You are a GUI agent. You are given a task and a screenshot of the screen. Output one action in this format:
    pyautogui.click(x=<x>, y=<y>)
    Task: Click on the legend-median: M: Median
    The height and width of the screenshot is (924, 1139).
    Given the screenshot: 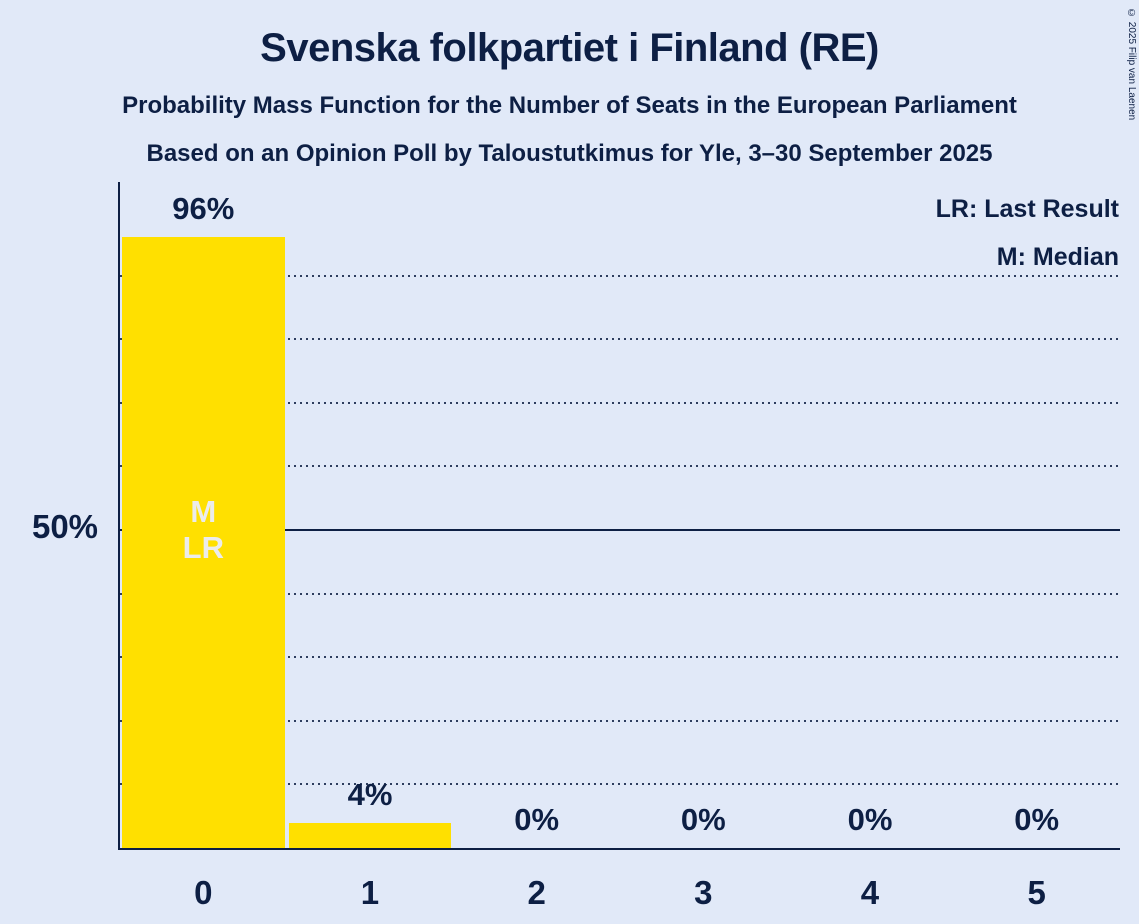 What is the action you would take?
    pyautogui.click(x=1057, y=257)
    